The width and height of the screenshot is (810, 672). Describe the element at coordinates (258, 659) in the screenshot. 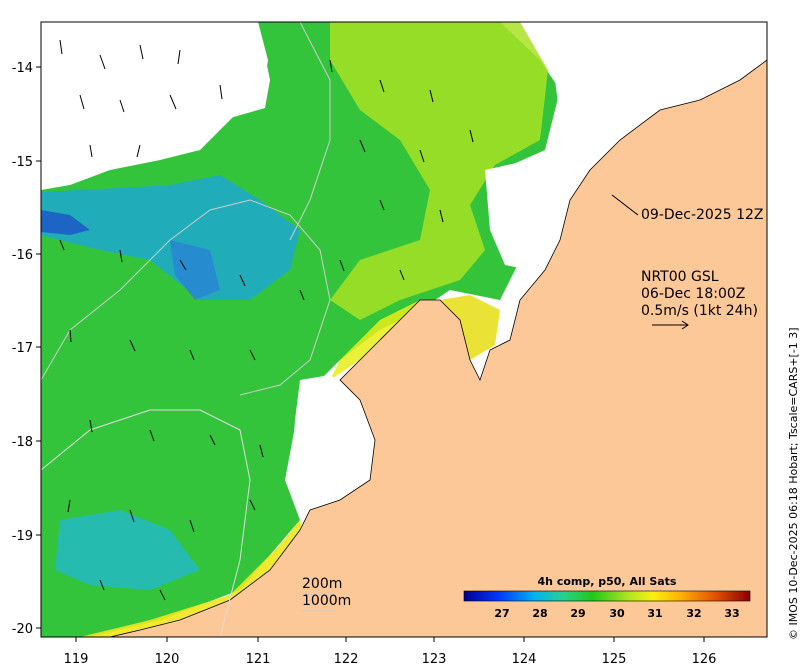

I see `x-tick-label: 121` at that location.